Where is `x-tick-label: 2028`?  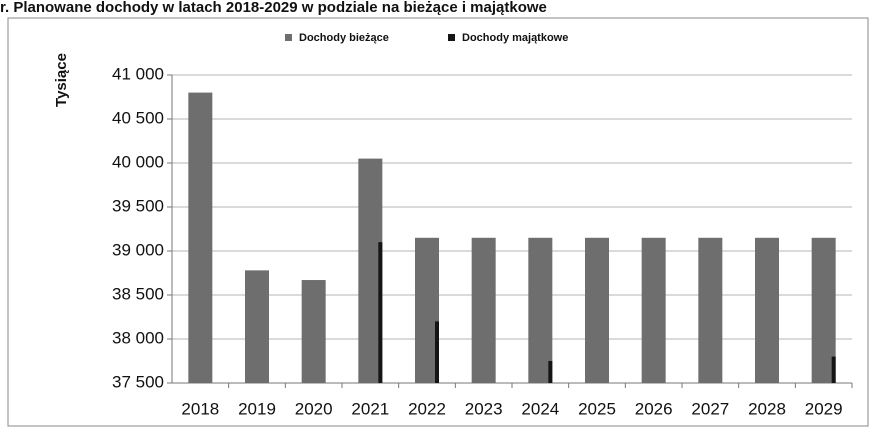
x-tick-label: 2028 is located at coordinates (767, 408).